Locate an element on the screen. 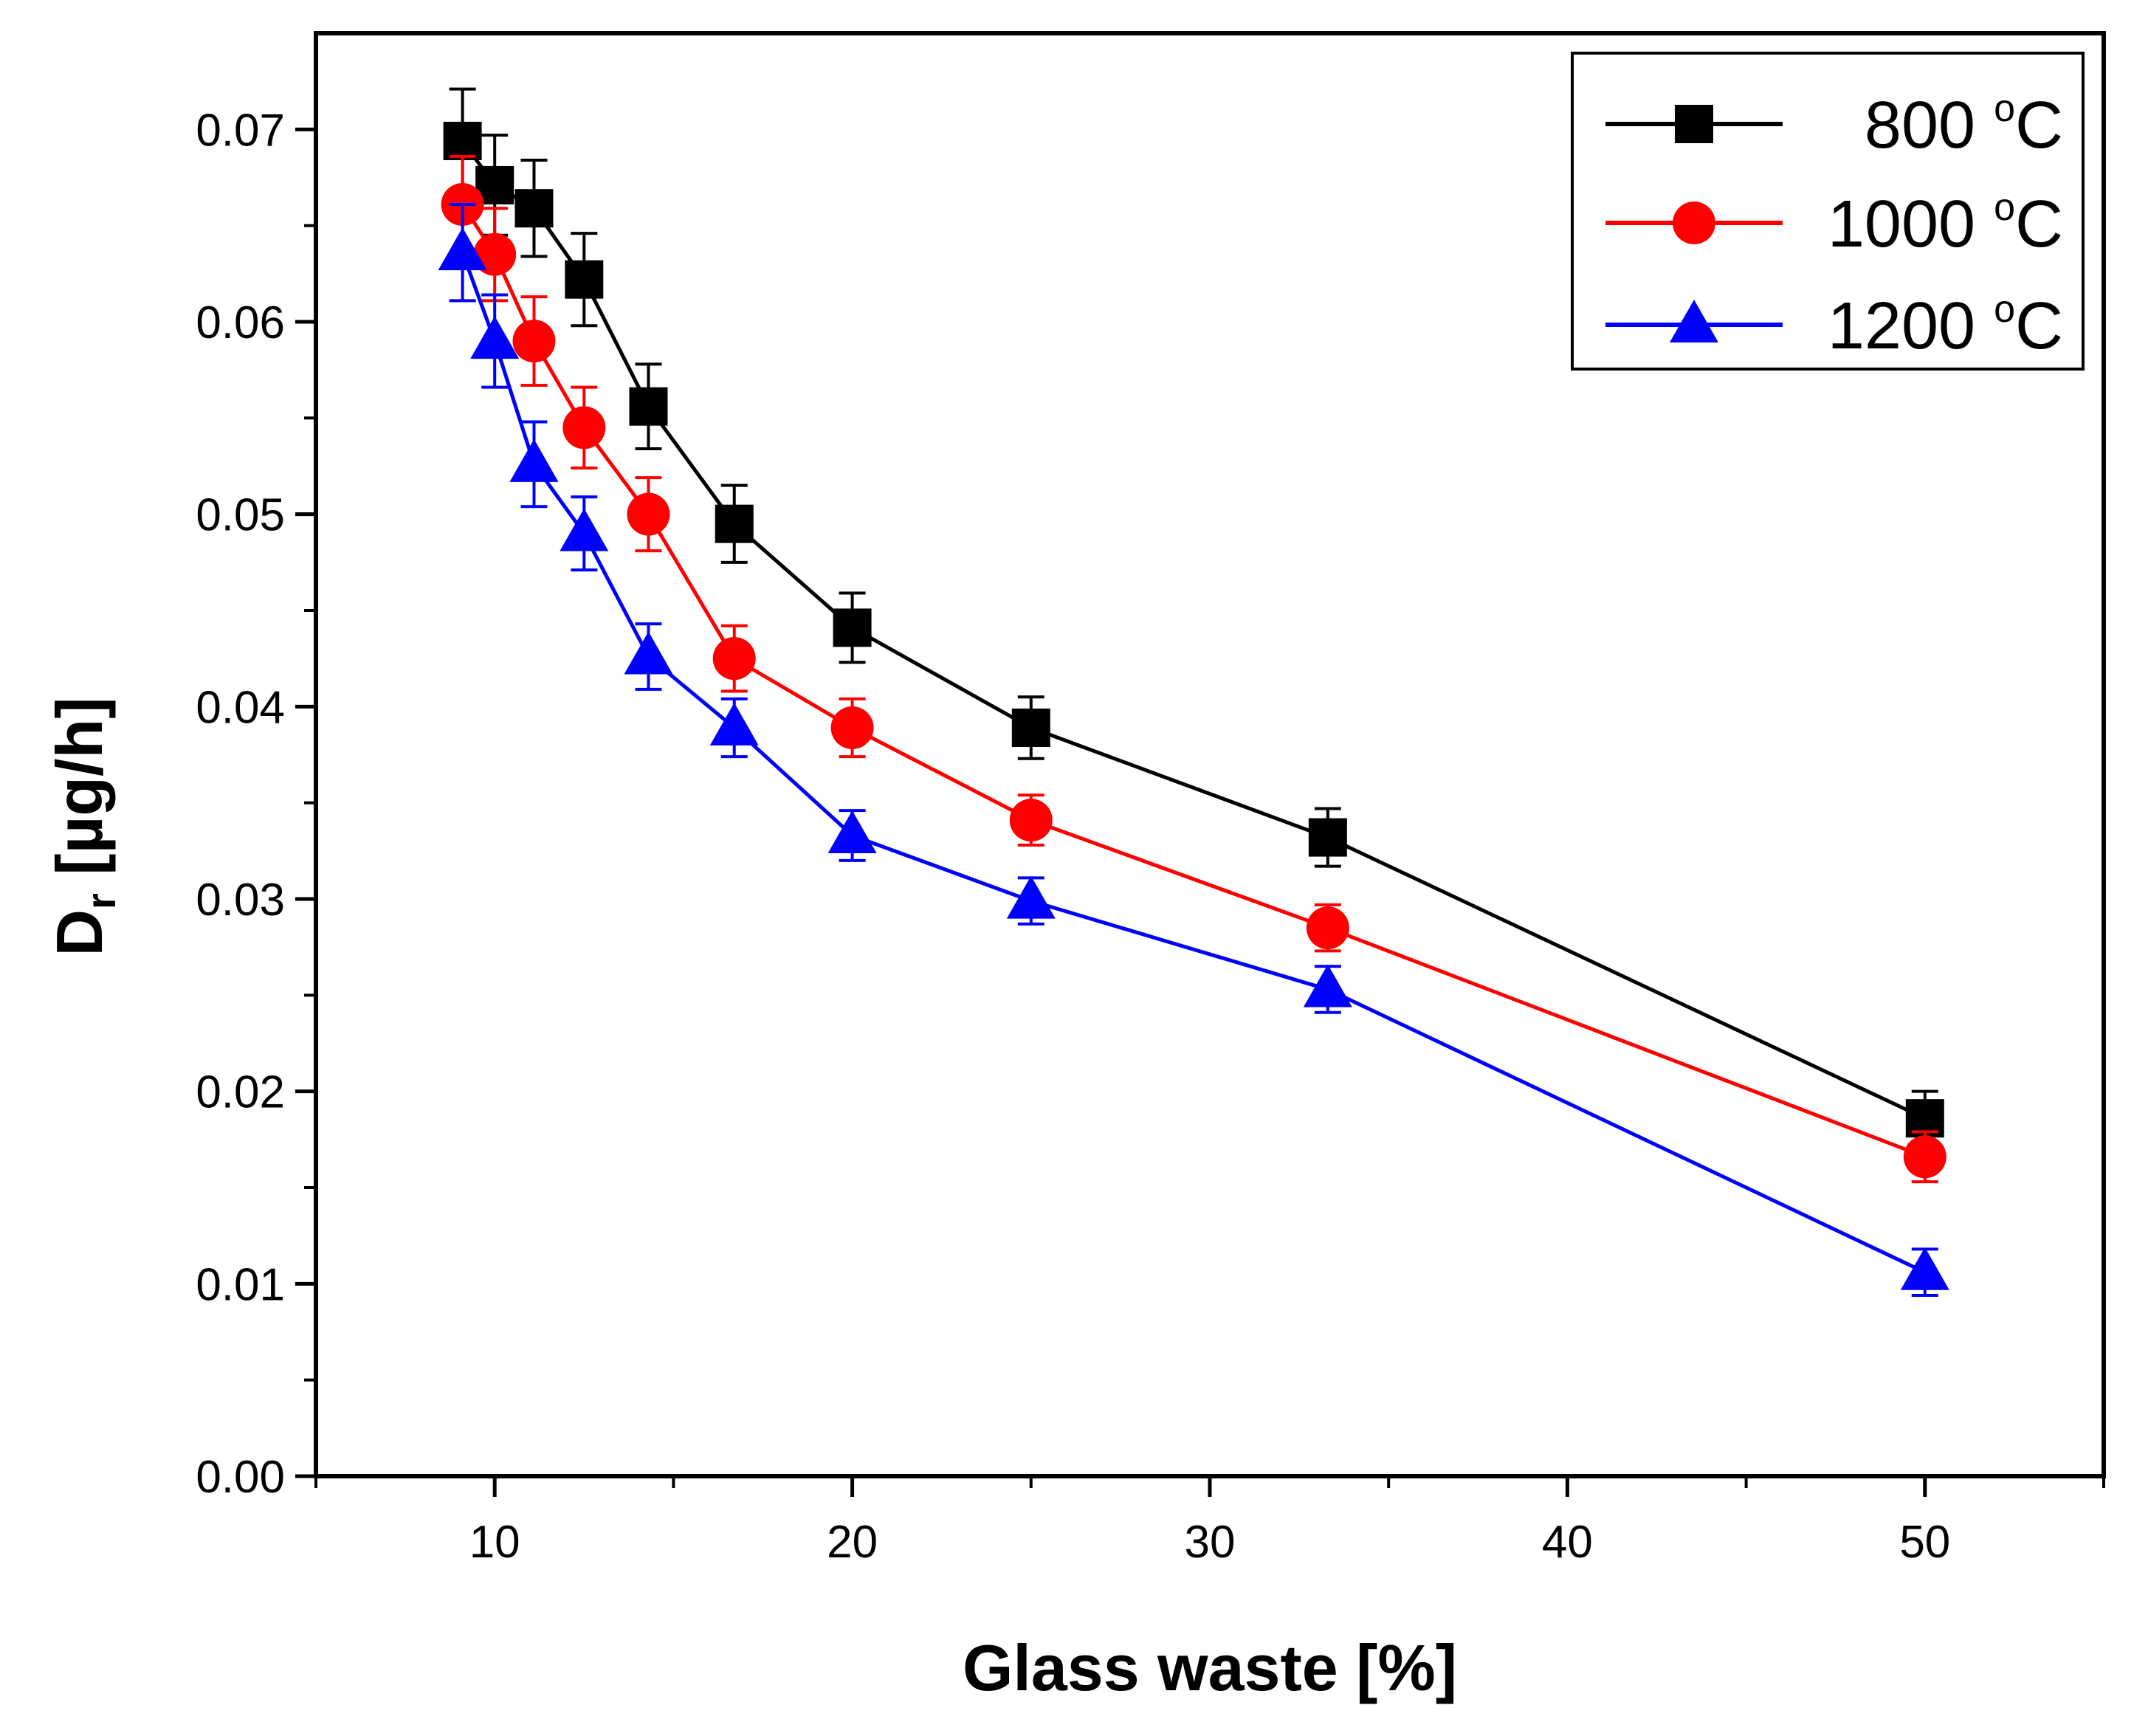 The image size is (2148, 1736). legend-value: 1000 is located at coordinates (1911, 224).